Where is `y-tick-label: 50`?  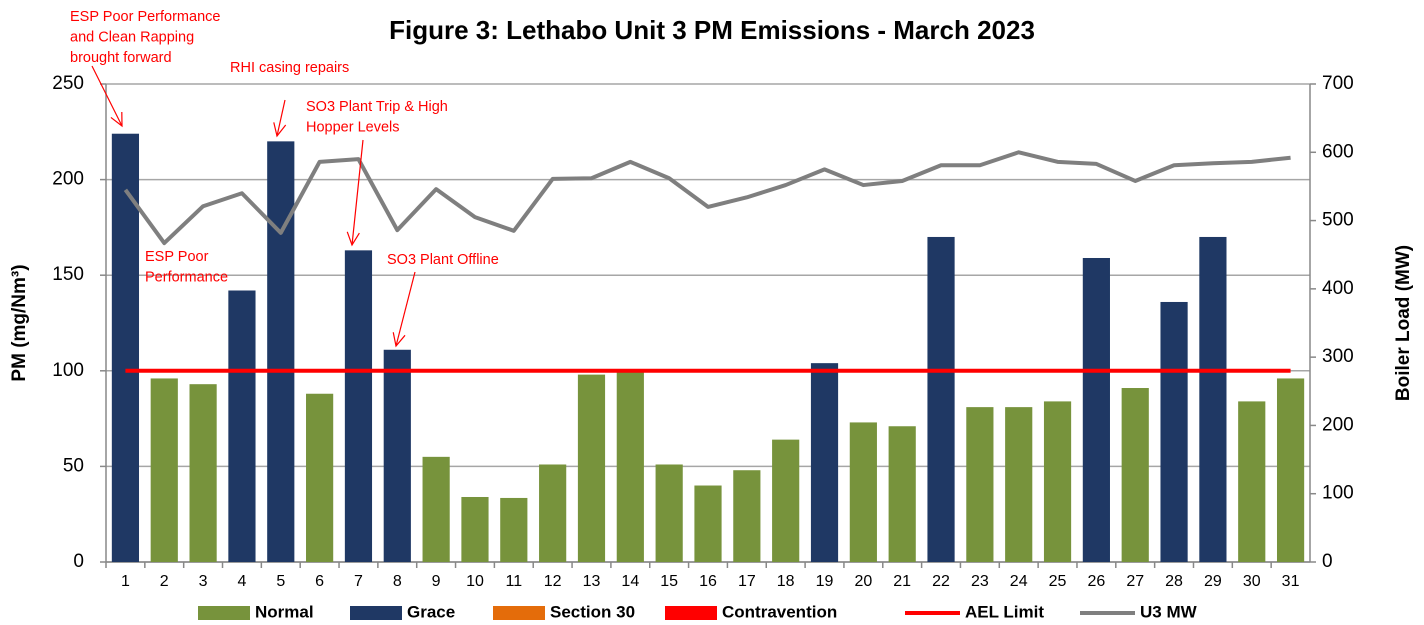 y-tick-label: 50 is located at coordinates (73, 465).